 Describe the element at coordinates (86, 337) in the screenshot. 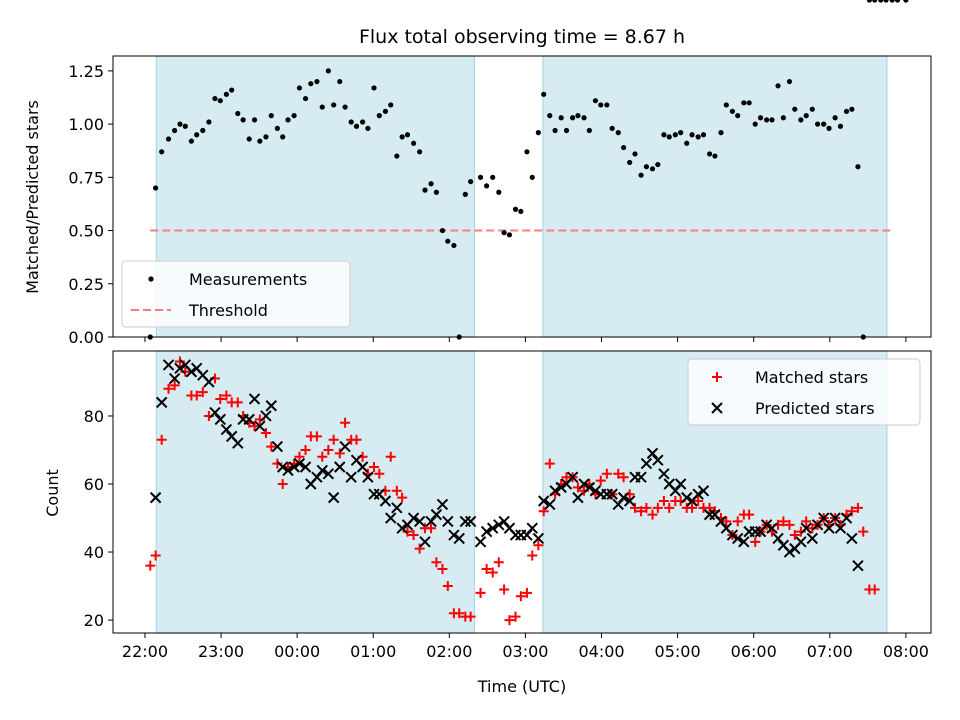

I see `y-tick-label: 0.00` at that location.